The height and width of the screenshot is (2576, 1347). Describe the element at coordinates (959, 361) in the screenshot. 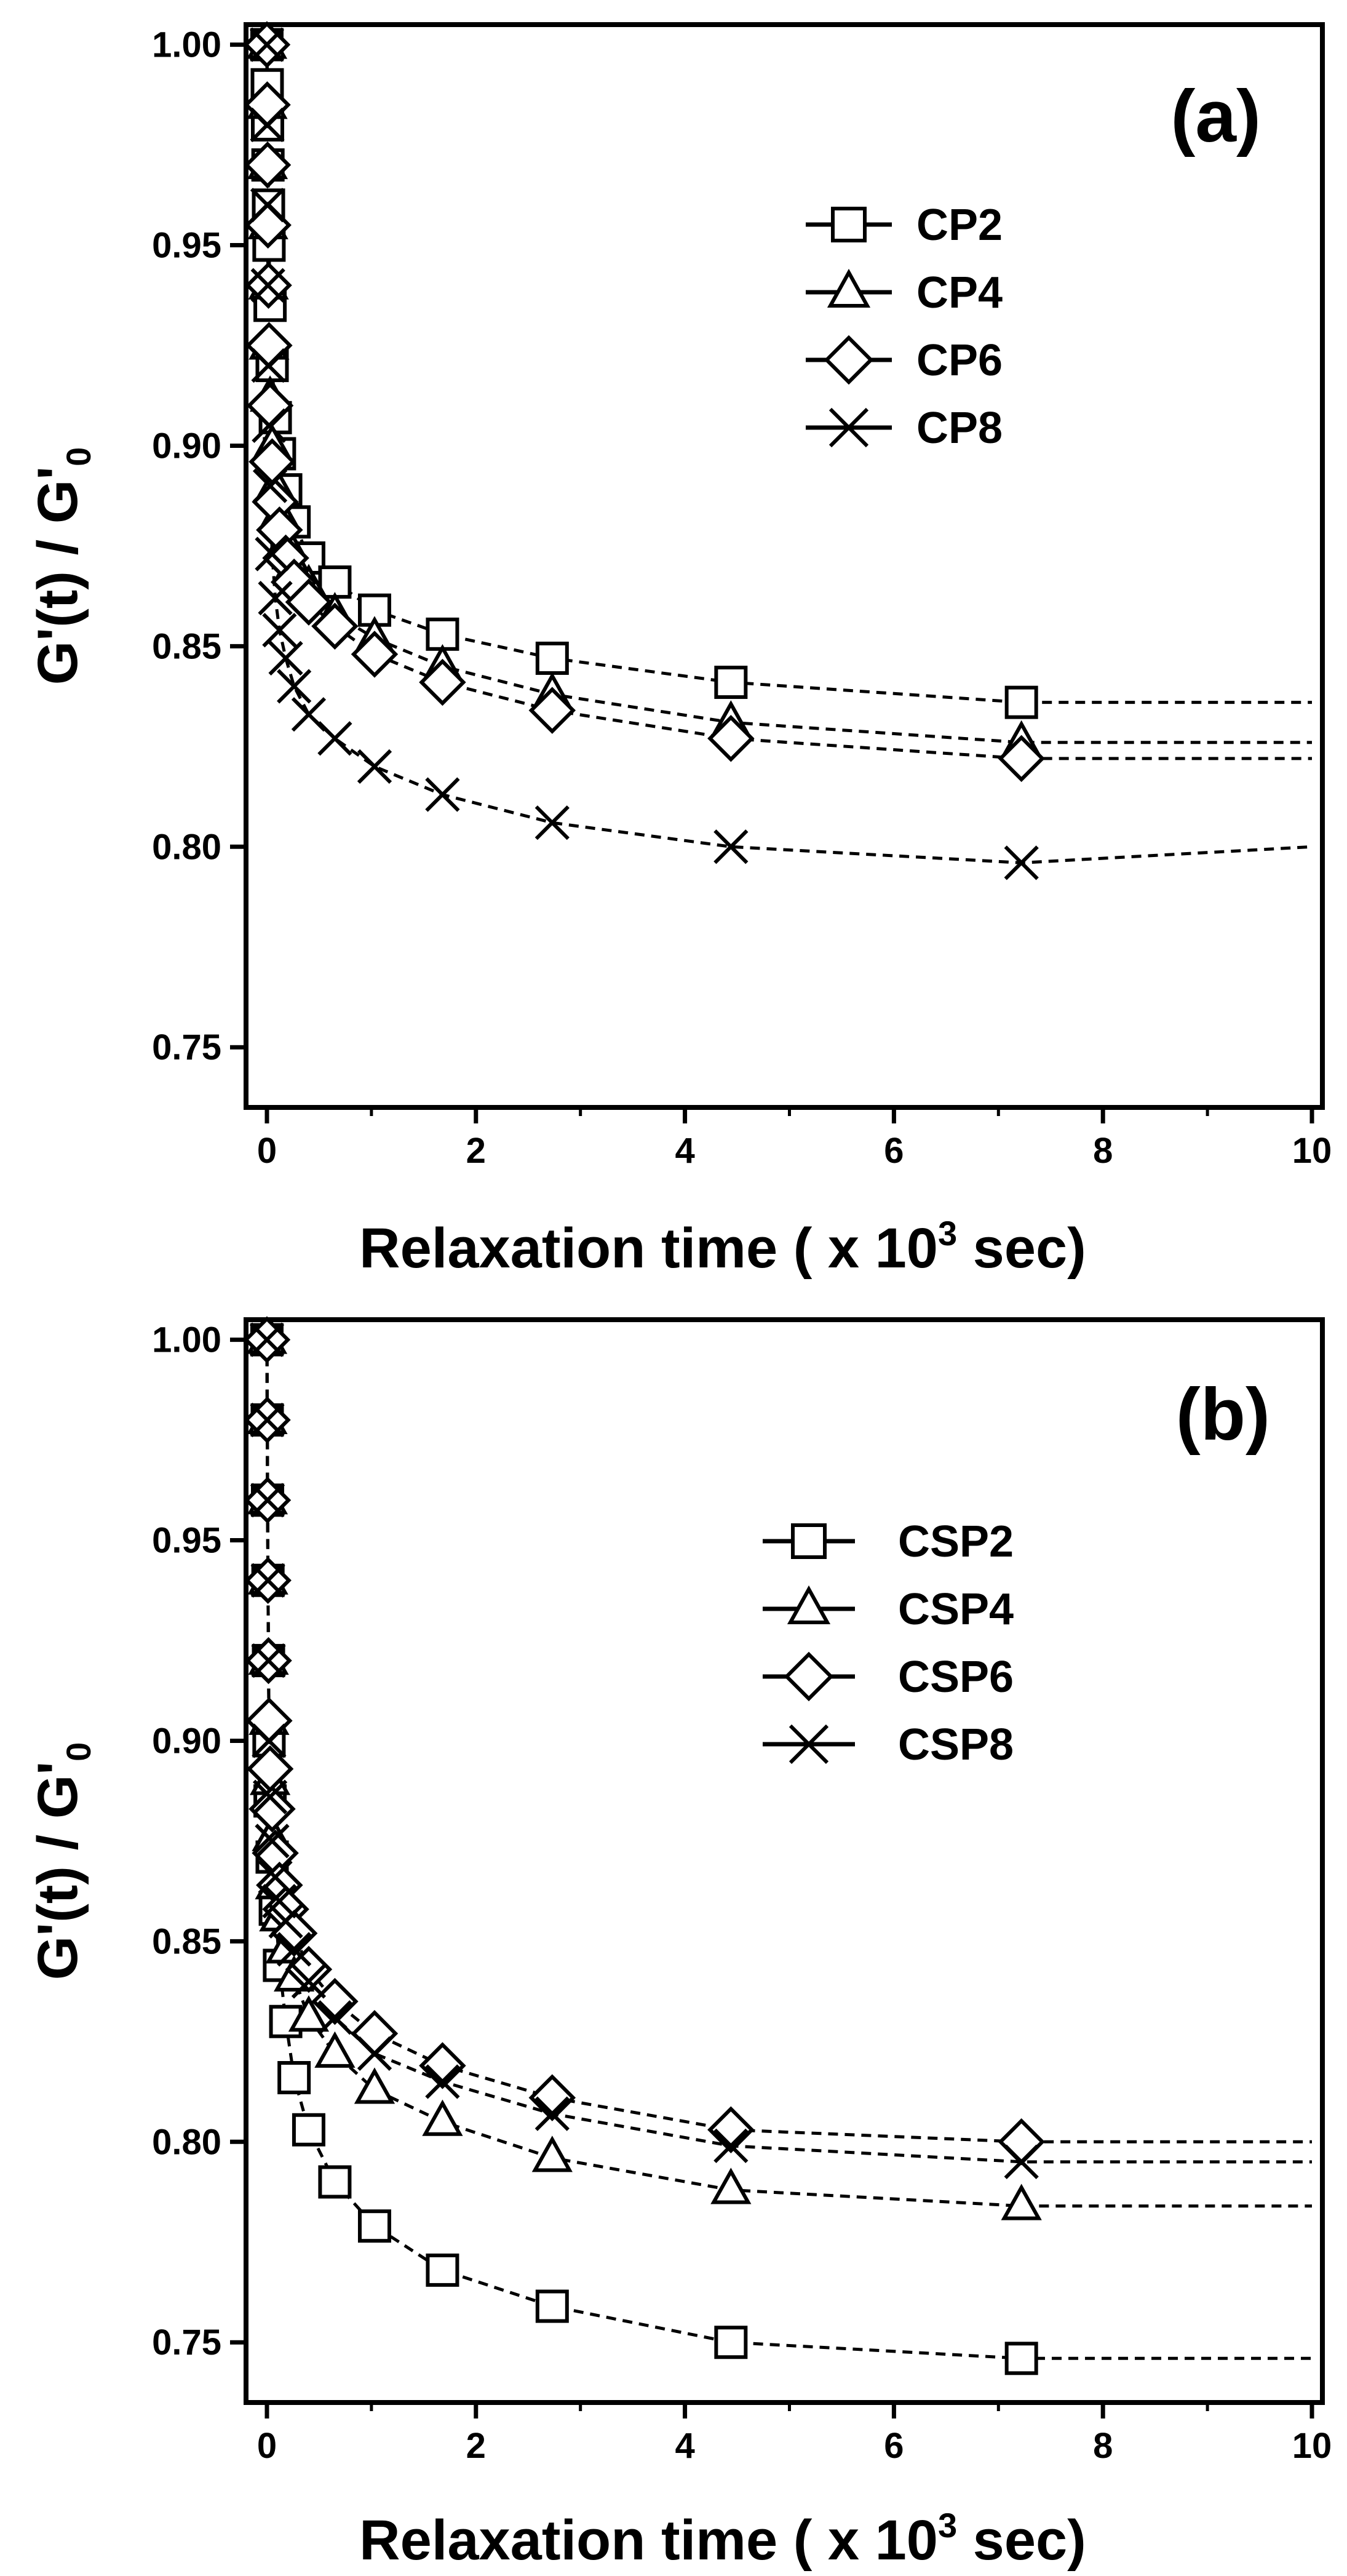

I see `legend-label: CP6` at that location.